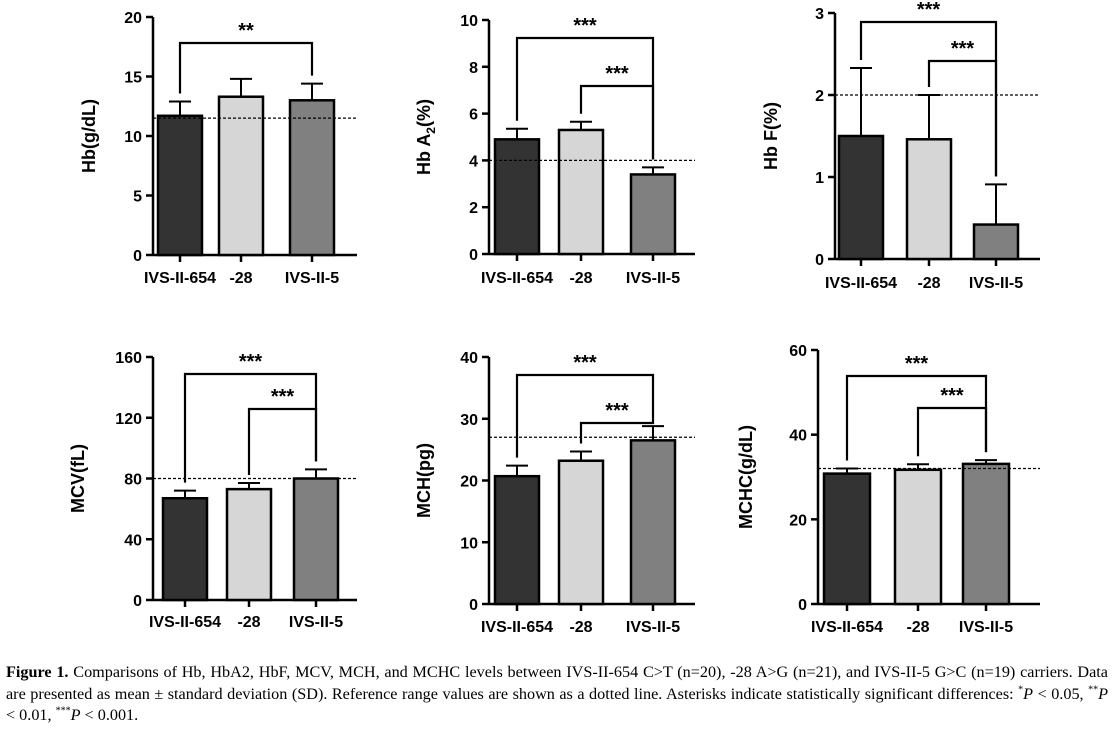  Describe the element at coordinates (89, 136) in the screenshot. I see `y-axis-label: Hb(g/dL)` at that location.